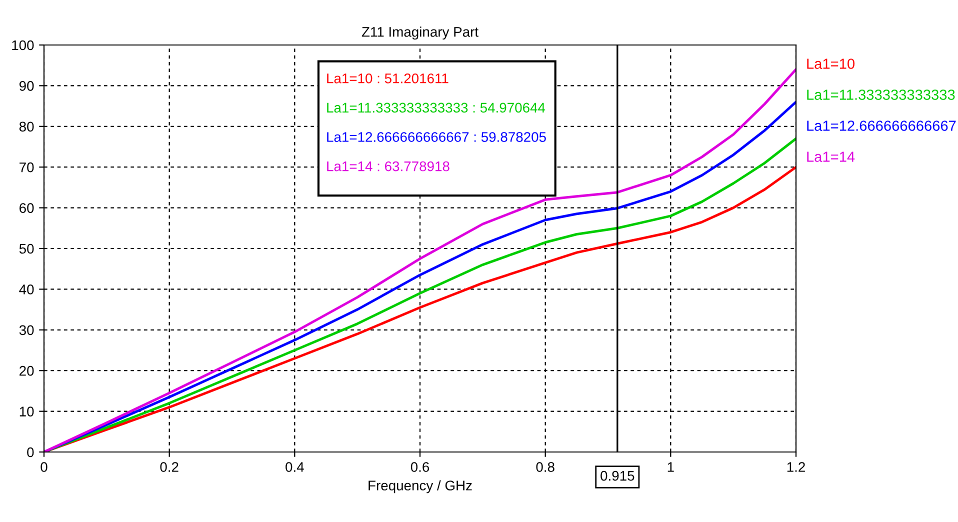  Describe the element at coordinates (617, 475) in the screenshot. I see `ref-line-label: 0.915` at that location.